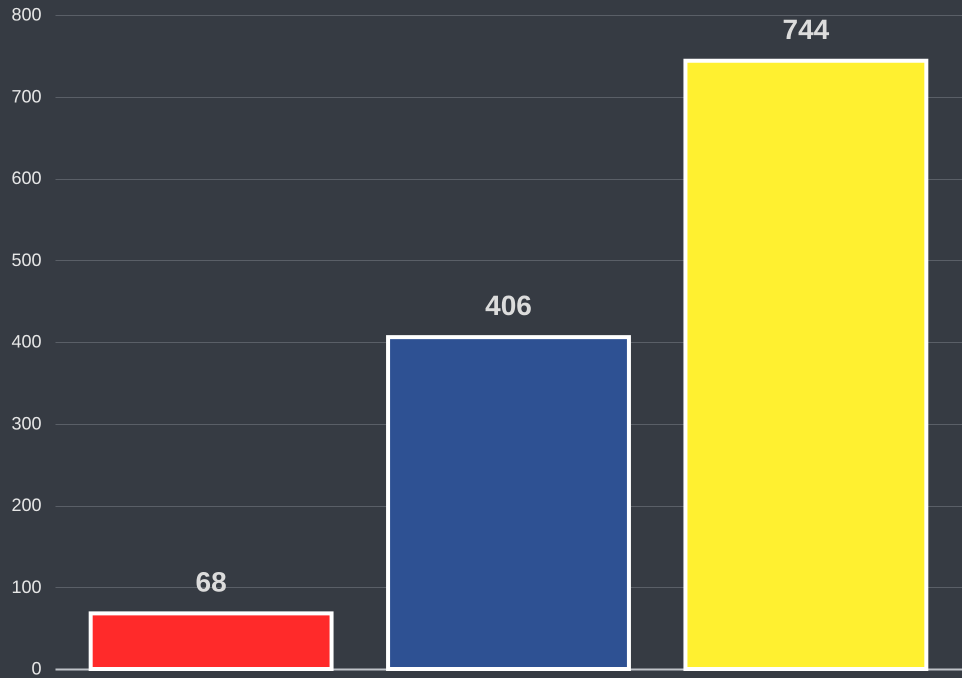  What do you see at coordinates (26, 342) in the screenshot?
I see `y-tick-label: 400` at bounding box center [26, 342].